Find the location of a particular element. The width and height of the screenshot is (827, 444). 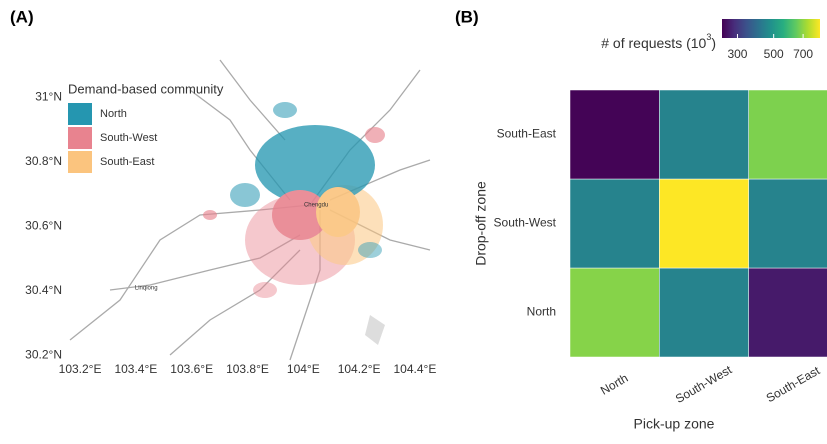

legend-title: Demand-based community is located at coordinates (146, 88).